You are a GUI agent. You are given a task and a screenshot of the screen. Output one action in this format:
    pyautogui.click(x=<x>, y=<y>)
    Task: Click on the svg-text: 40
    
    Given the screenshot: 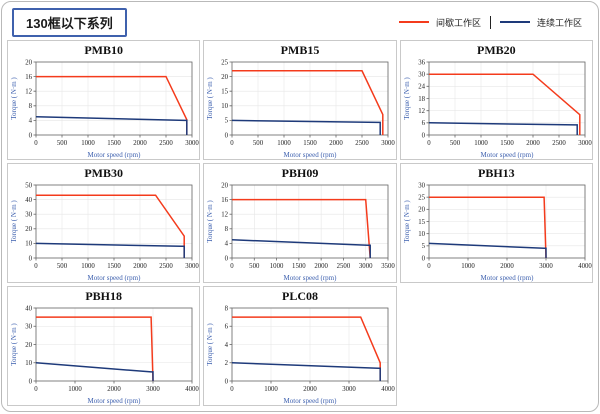 What is the action you would take?
    pyautogui.click(x=28, y=200)
    